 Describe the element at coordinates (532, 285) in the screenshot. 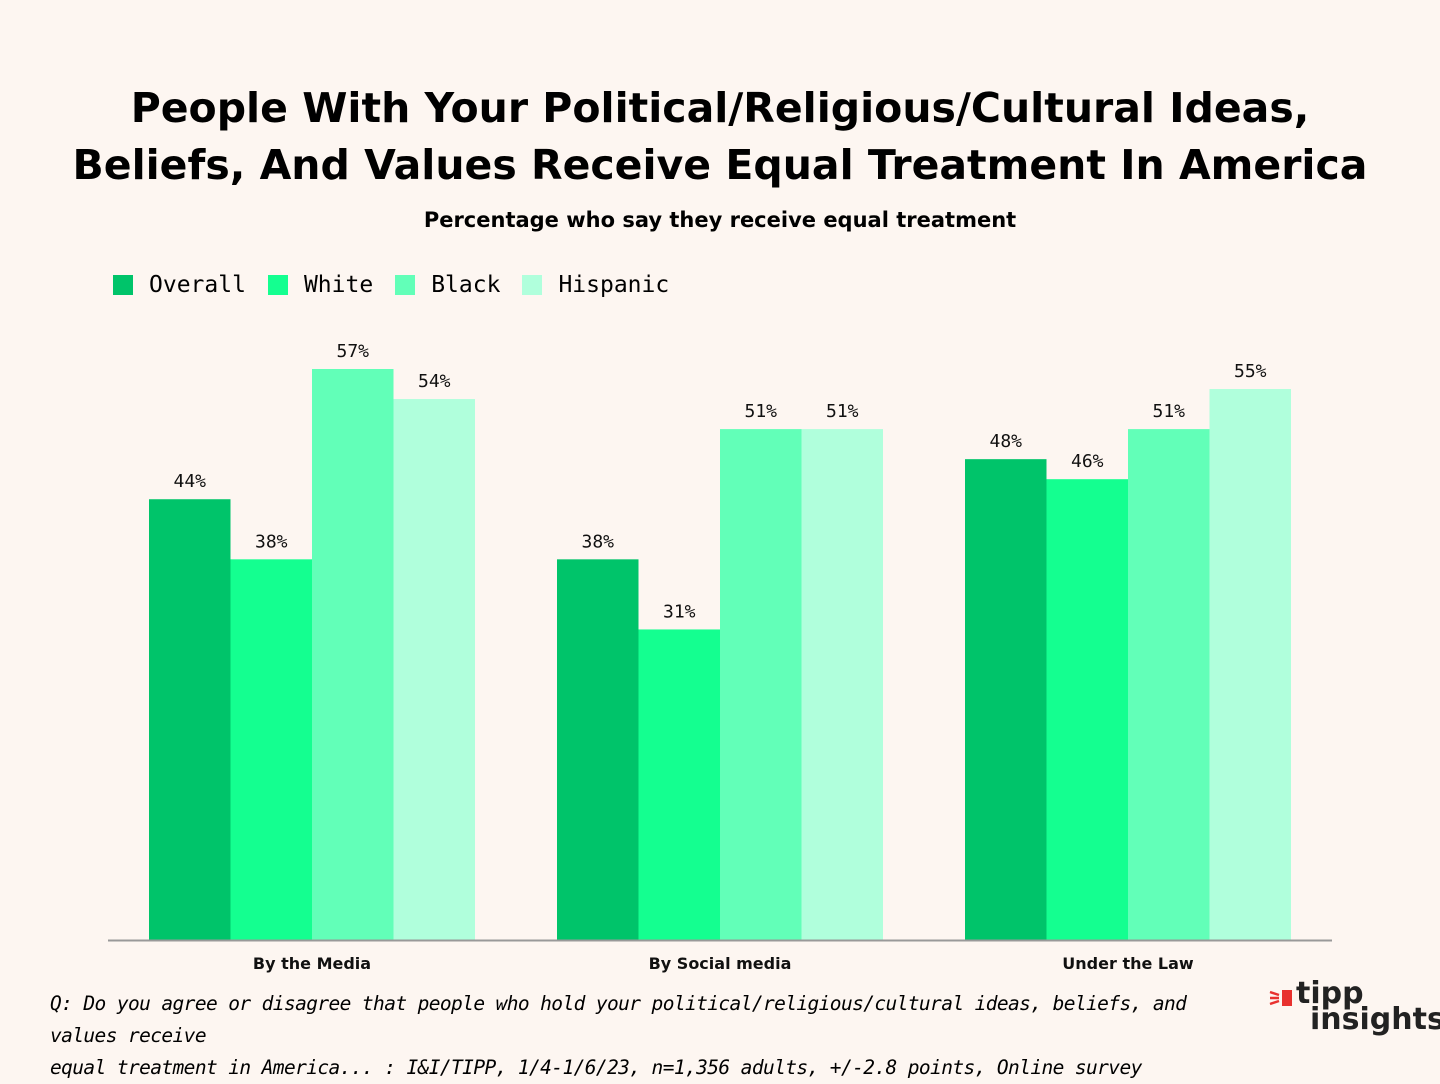

I see `legend-swatch-hispanic` at that location.